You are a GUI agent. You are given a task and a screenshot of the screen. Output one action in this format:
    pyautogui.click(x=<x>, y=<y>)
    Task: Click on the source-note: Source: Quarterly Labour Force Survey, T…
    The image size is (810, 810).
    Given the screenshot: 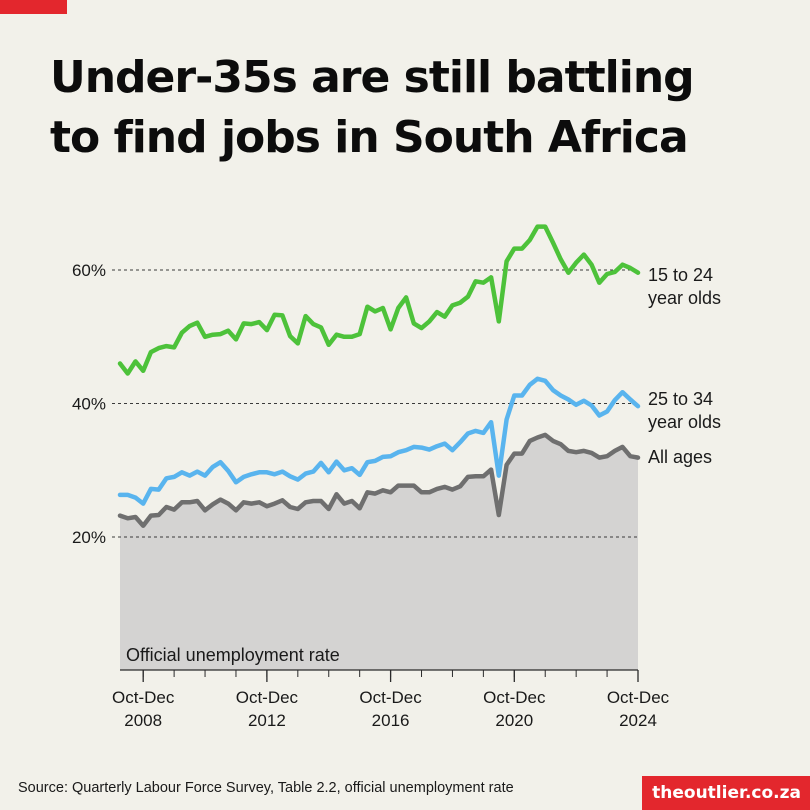 What is the action you would take?
    pyautogui.click(x=266, y=788)
    